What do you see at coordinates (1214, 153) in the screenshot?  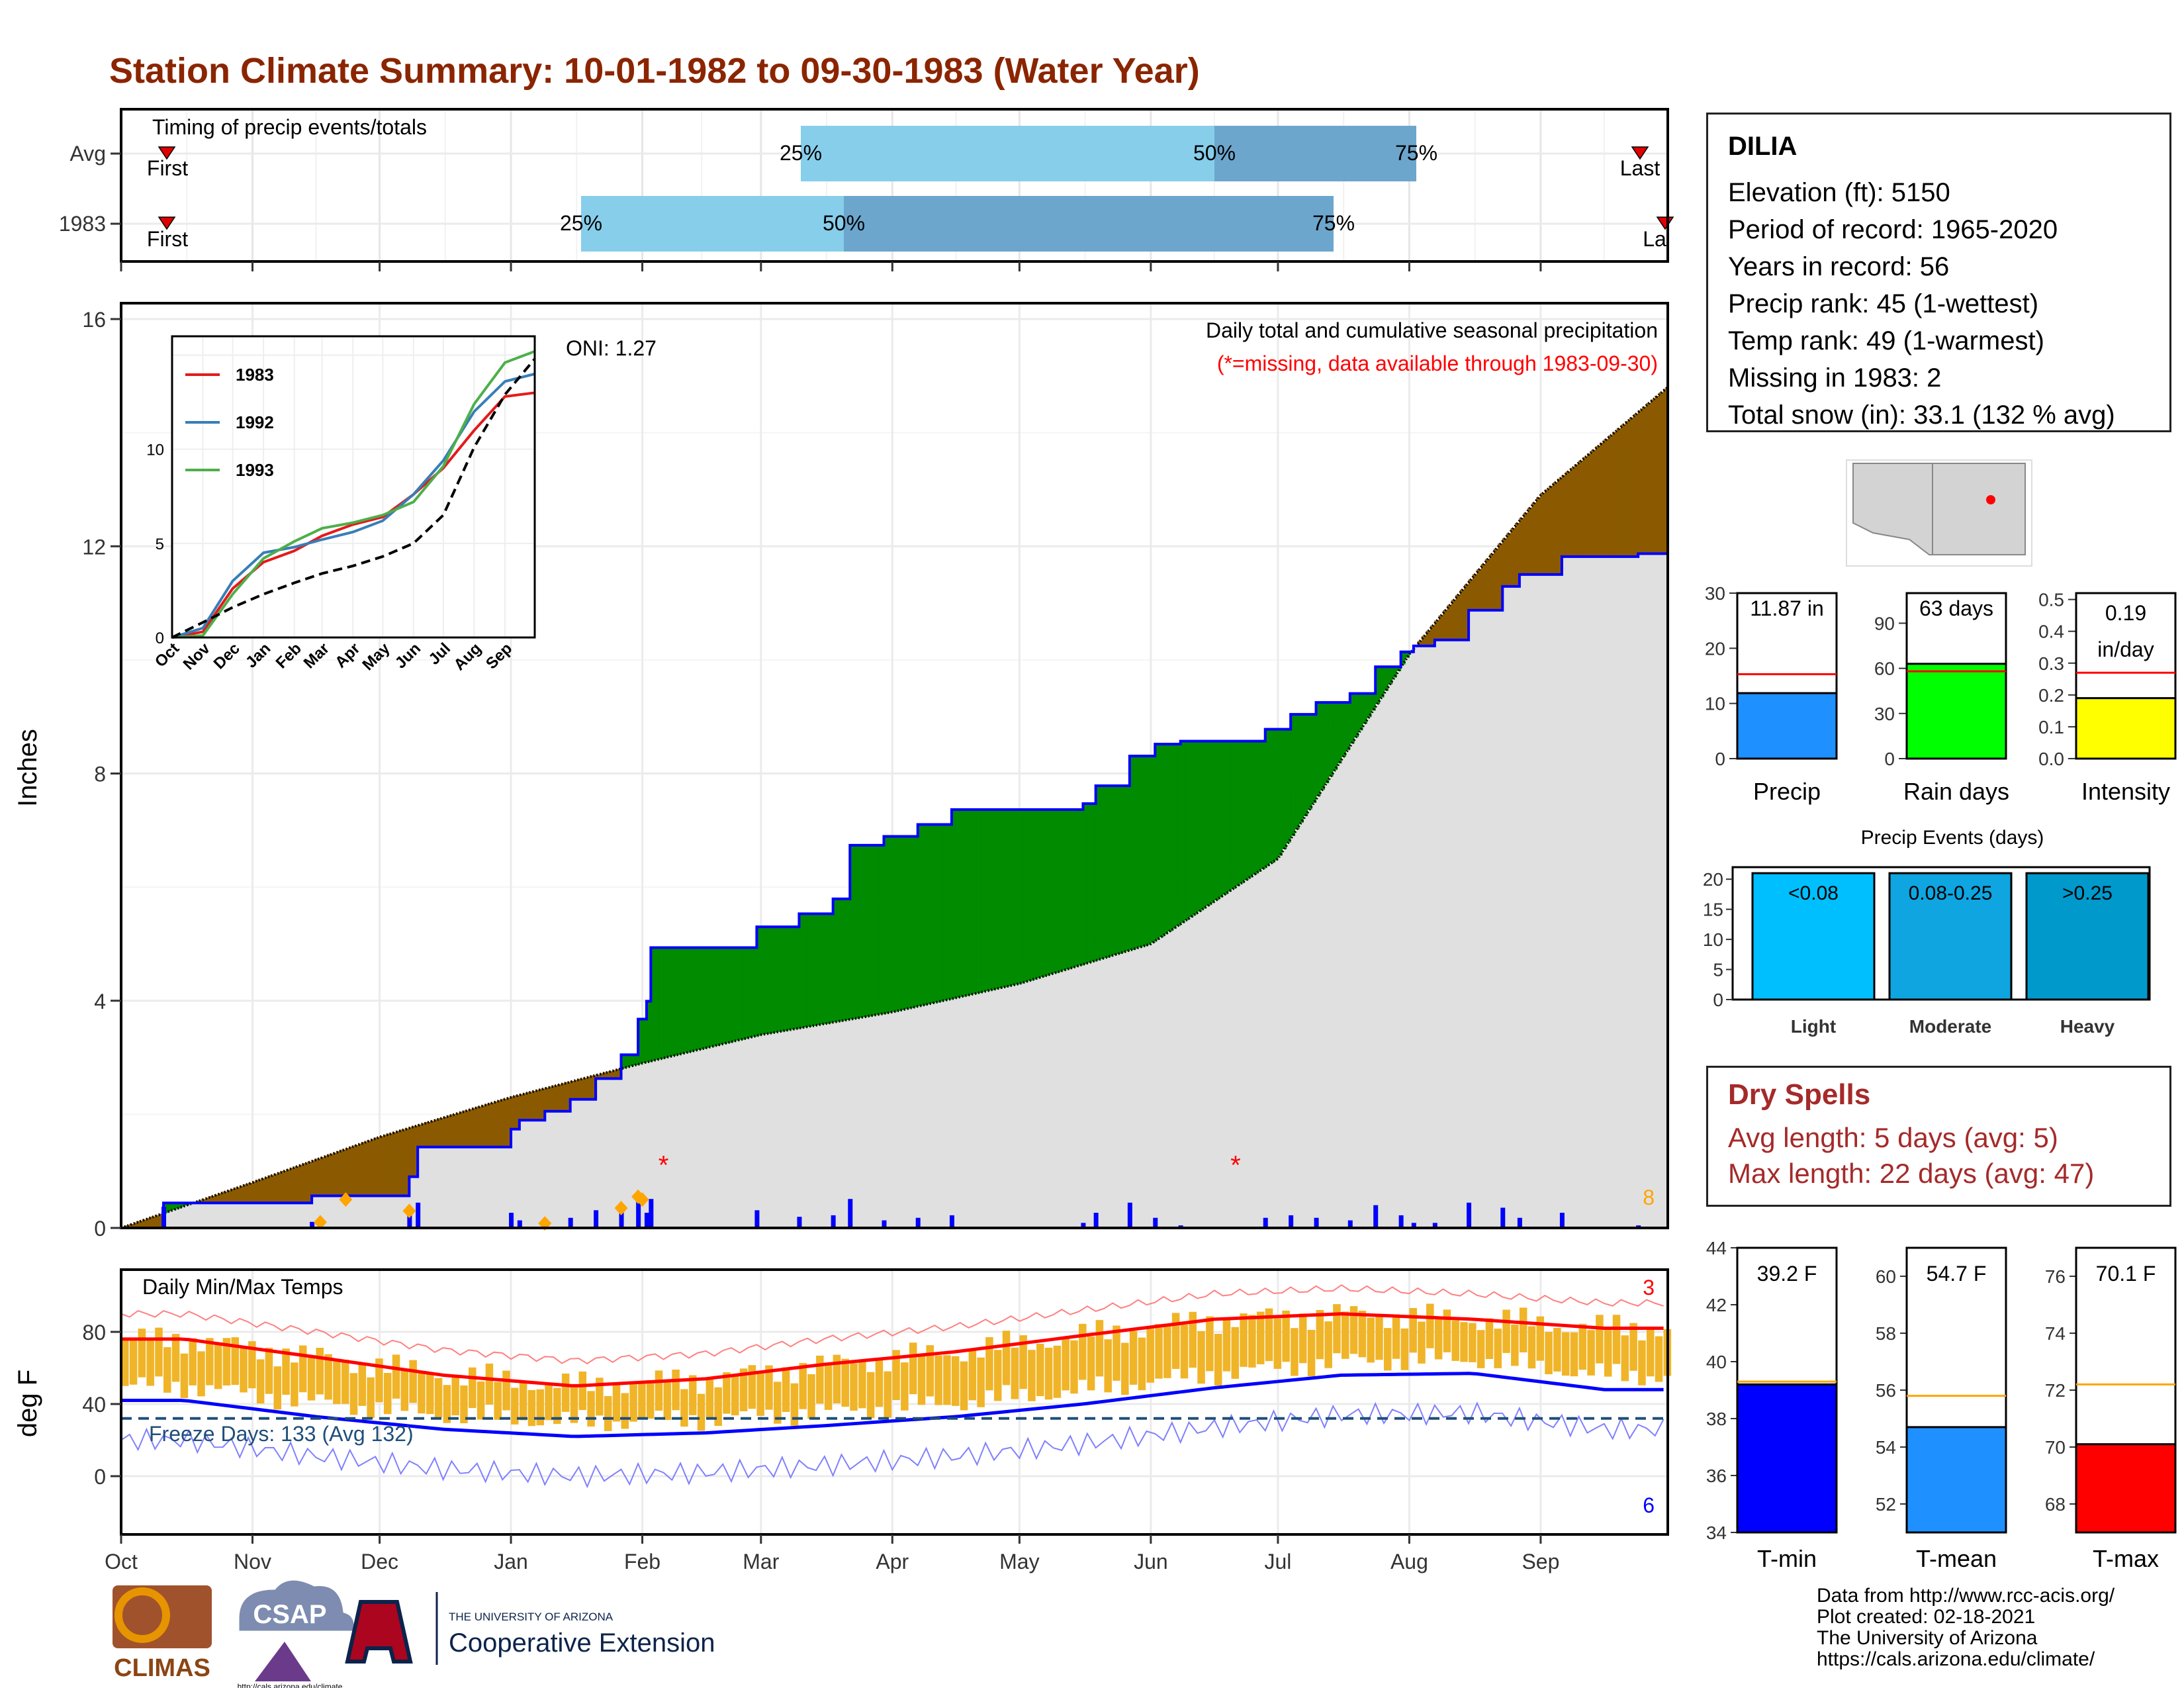 I see `pct-label: 50%` at bounding box center [1214, 153].